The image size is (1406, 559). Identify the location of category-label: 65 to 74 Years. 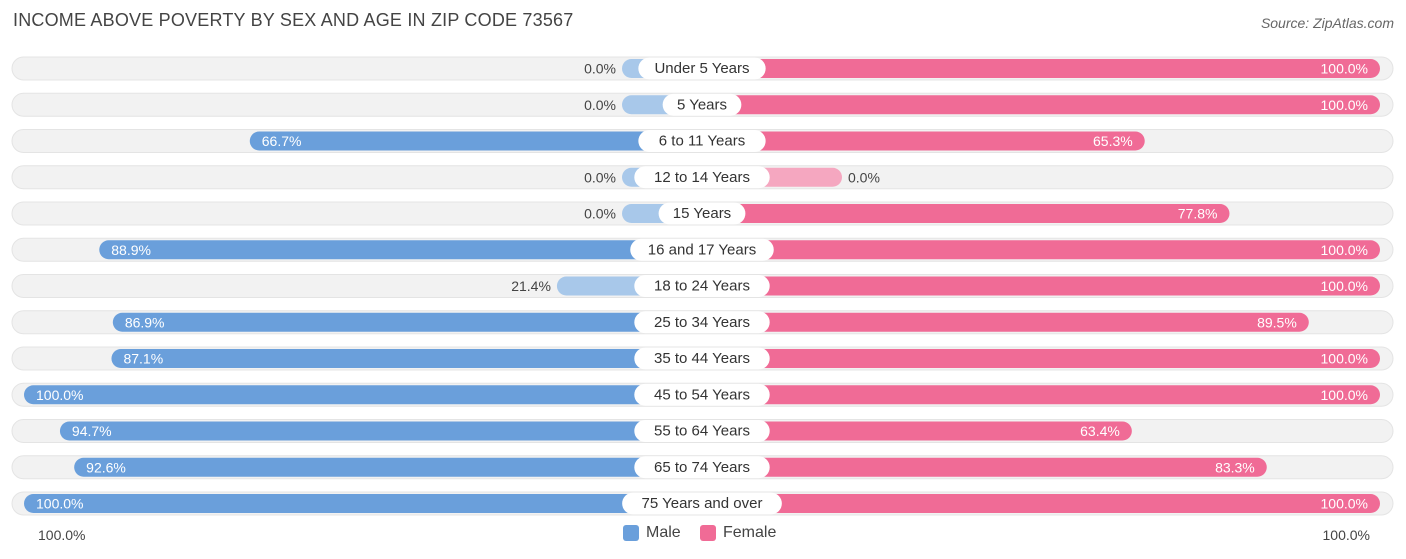
(702, 467).